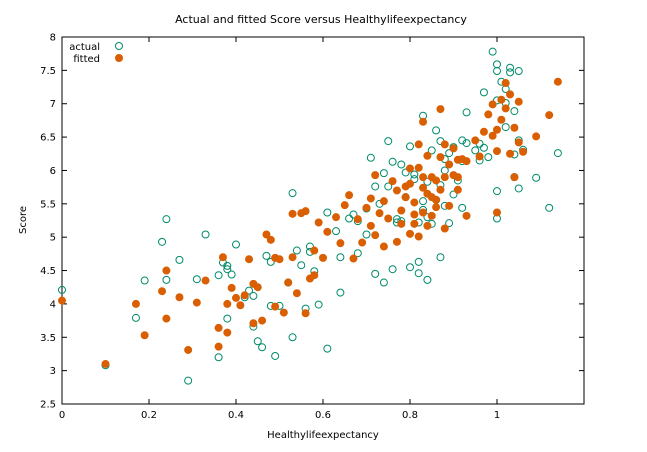 This screenshot has height=452, width=647. Describe the element at coordinates (53, 104) in the screenshot. I see `y-tick-label: 7` at that location.